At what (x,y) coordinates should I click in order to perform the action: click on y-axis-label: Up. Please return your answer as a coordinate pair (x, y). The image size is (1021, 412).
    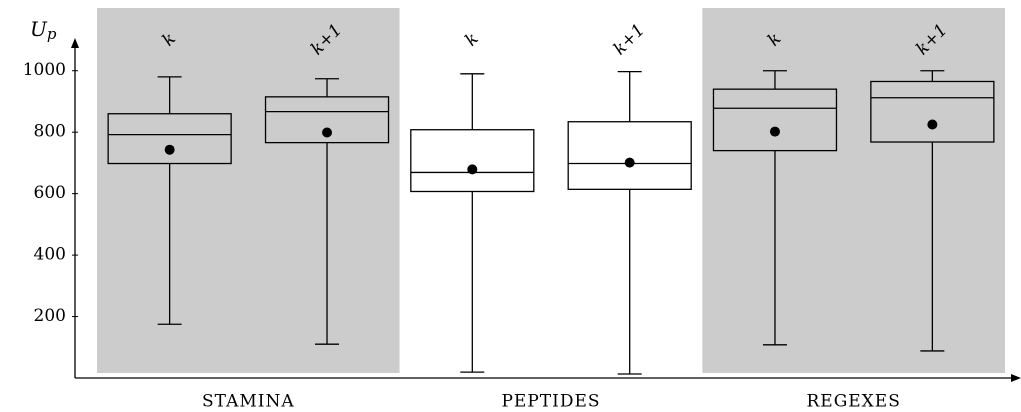
    Looking at the image, I should click on (43, 30).